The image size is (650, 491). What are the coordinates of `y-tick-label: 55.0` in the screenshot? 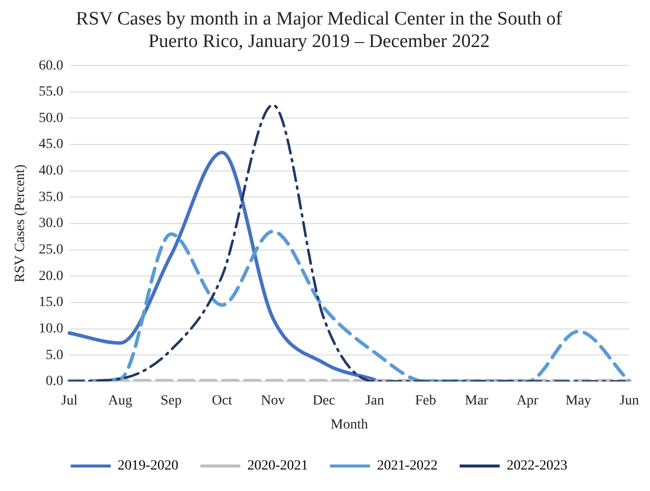 It's located at (51, 92).